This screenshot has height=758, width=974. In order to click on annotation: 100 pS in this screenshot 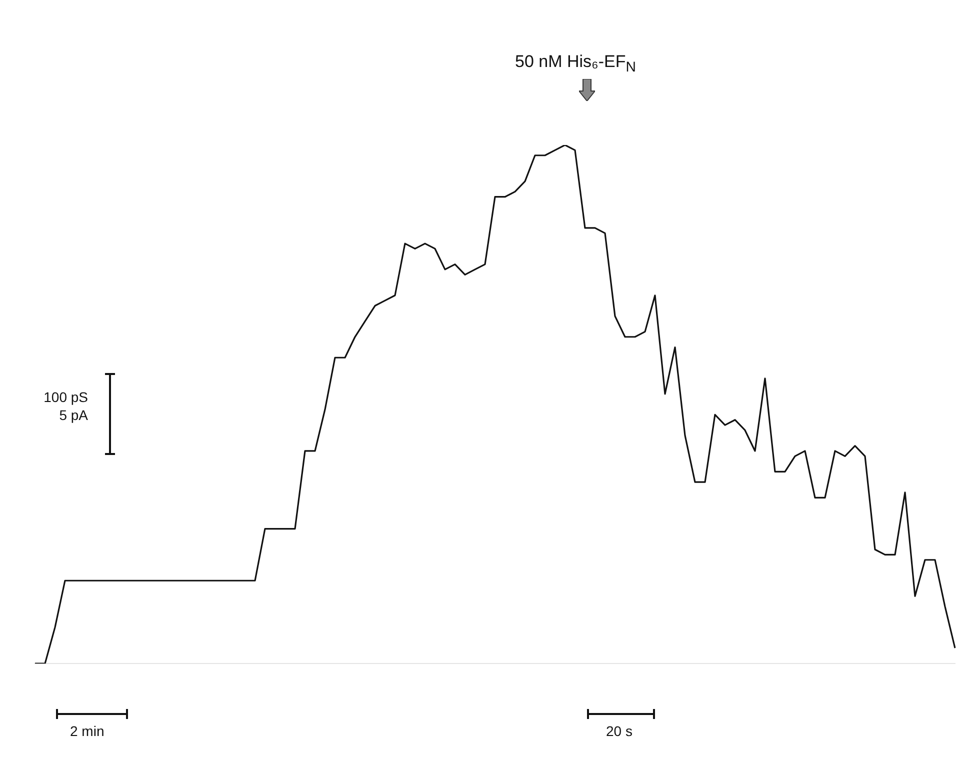, I will do `click(65, 397)`.